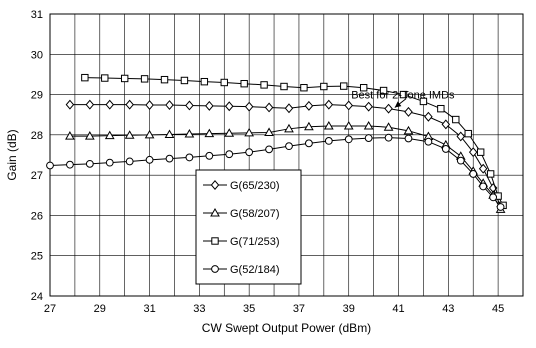 Image resolution: width=536 pixels, height=348 pixels. What do you see at coordinates (255, 214) in the screenshot?
I see `legend-label: G(58/207)` at bounding box center [255, 214].